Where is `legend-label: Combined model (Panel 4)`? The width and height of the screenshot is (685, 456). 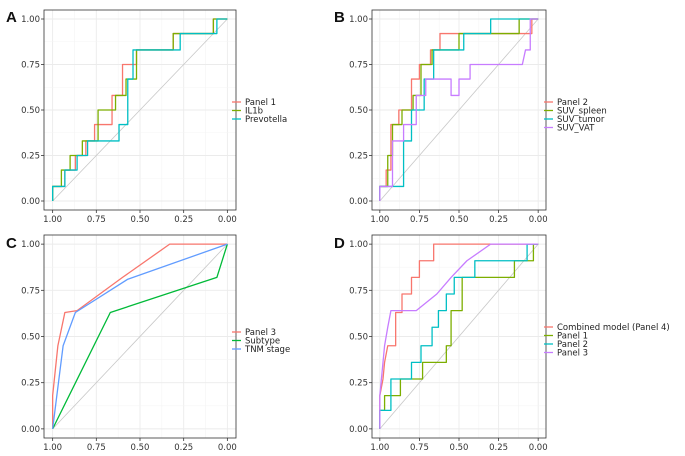 legend-label: Combined model (Panel 4) is located at coordinates (613, 328).